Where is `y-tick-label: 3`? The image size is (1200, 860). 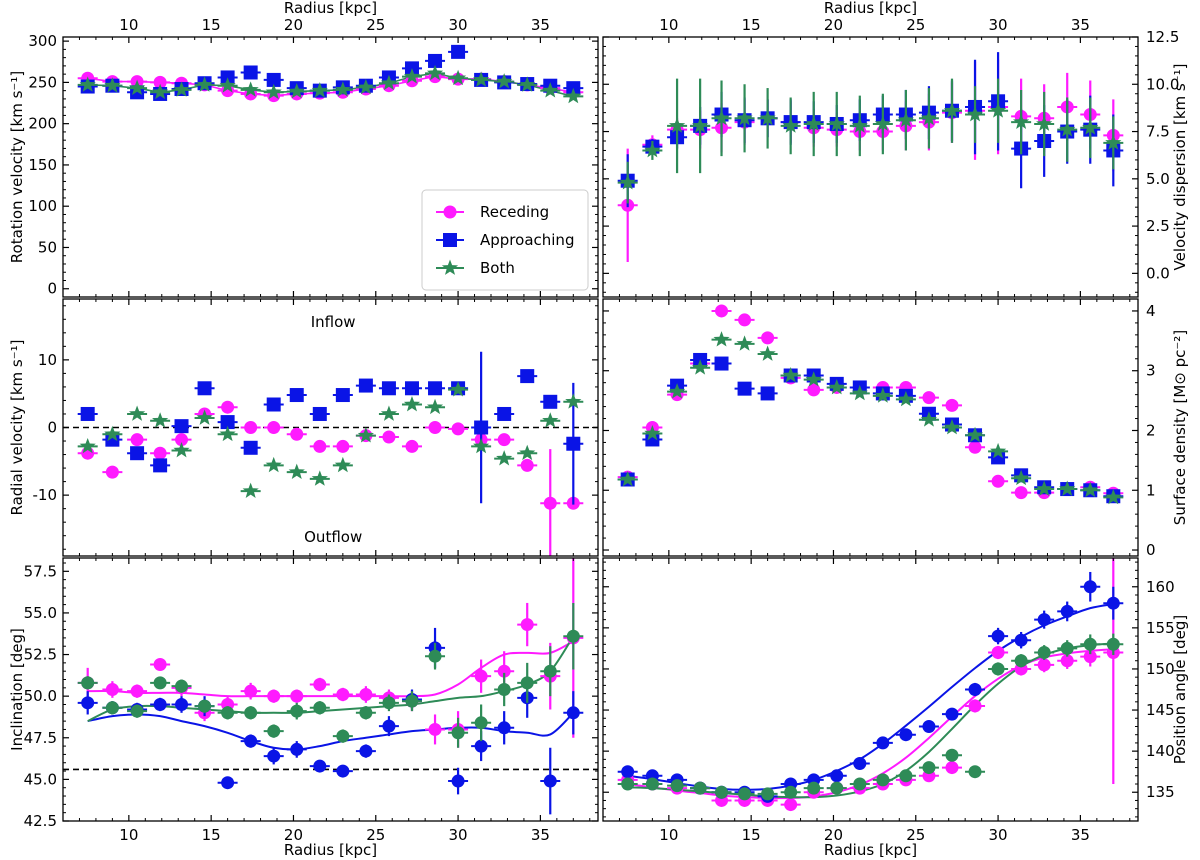
y-tick-label: 3 is located at coordinates (1151, 371).